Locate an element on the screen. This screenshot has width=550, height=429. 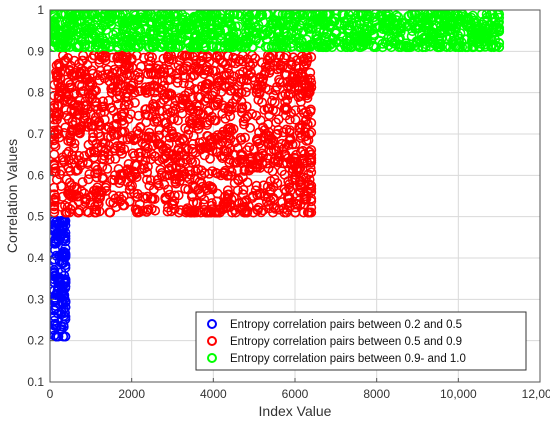
y-tick-label: 0.4 is located at coordinates (35, 258).